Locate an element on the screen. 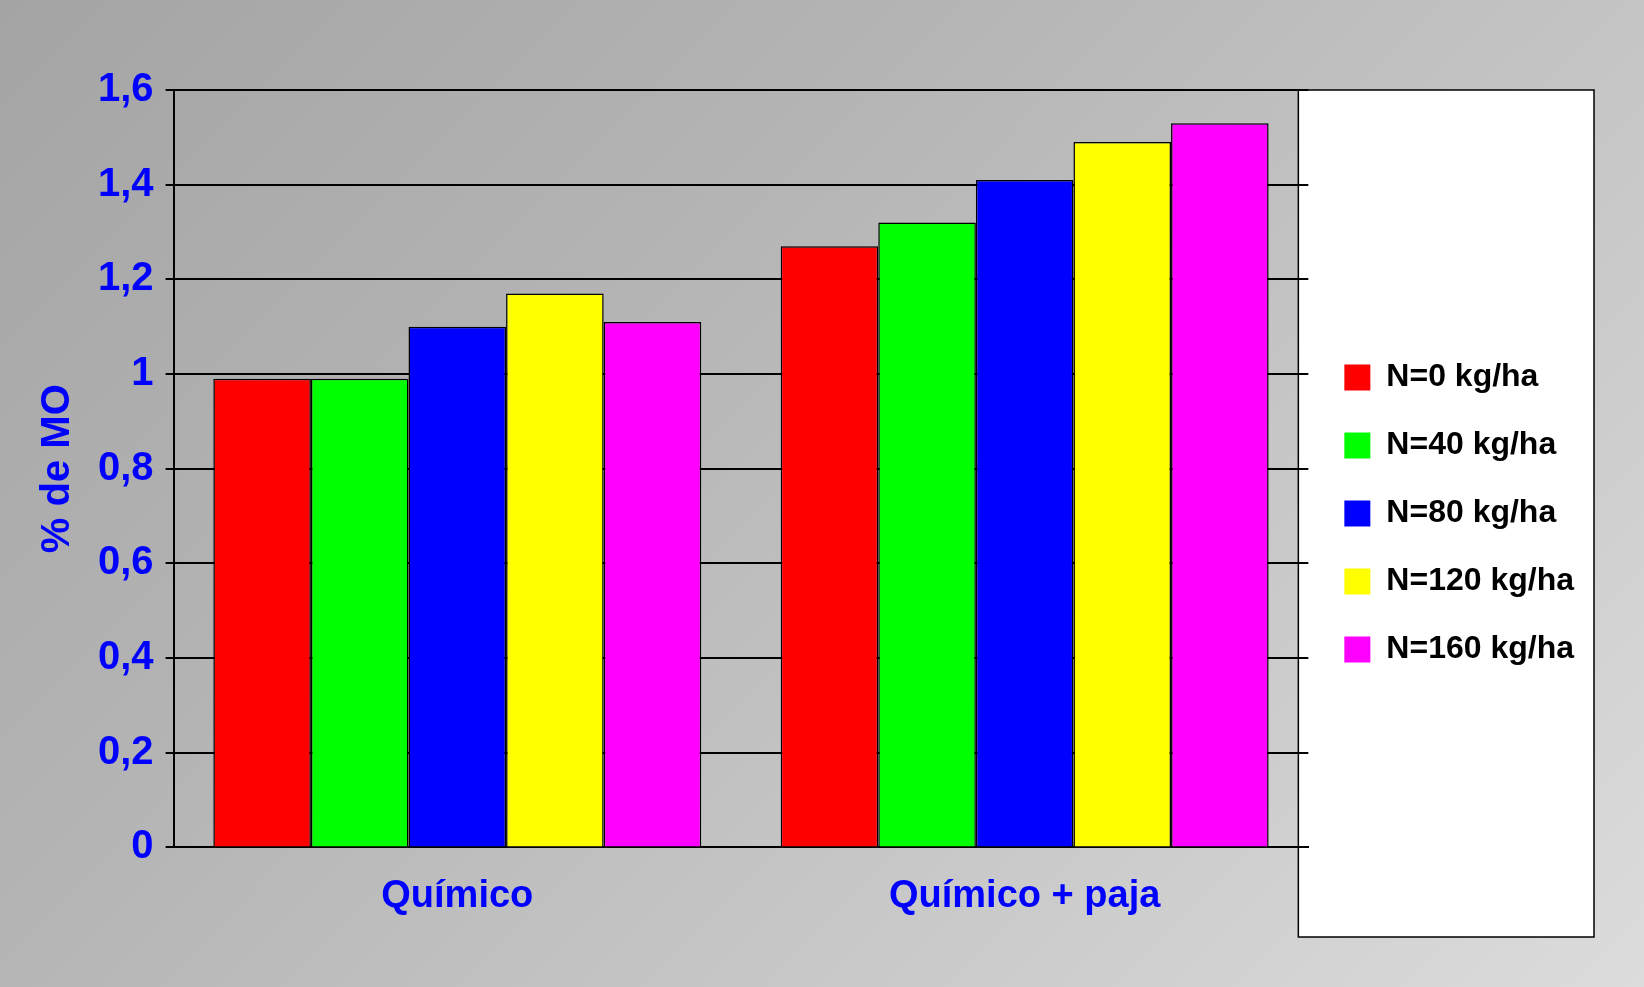  x-tick-label: Químico + paja is located at coordinates (1025, 893).